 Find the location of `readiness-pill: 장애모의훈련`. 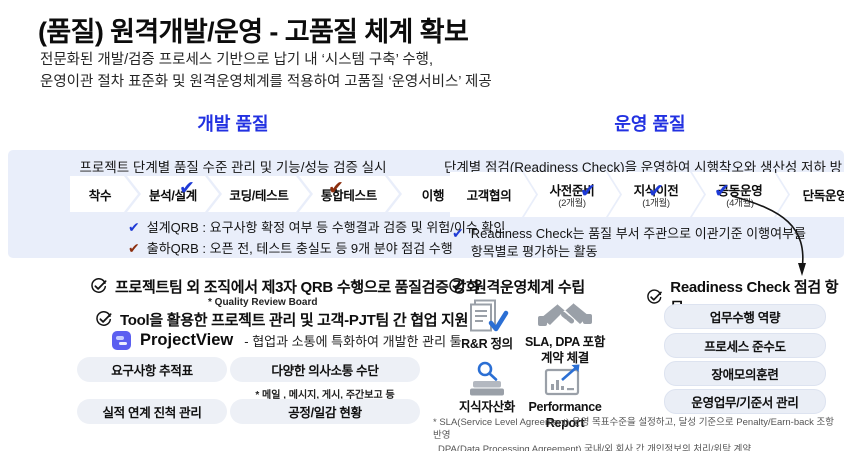

readiness-pill: 장애모의훈련 is located at coordinates (745, 373).